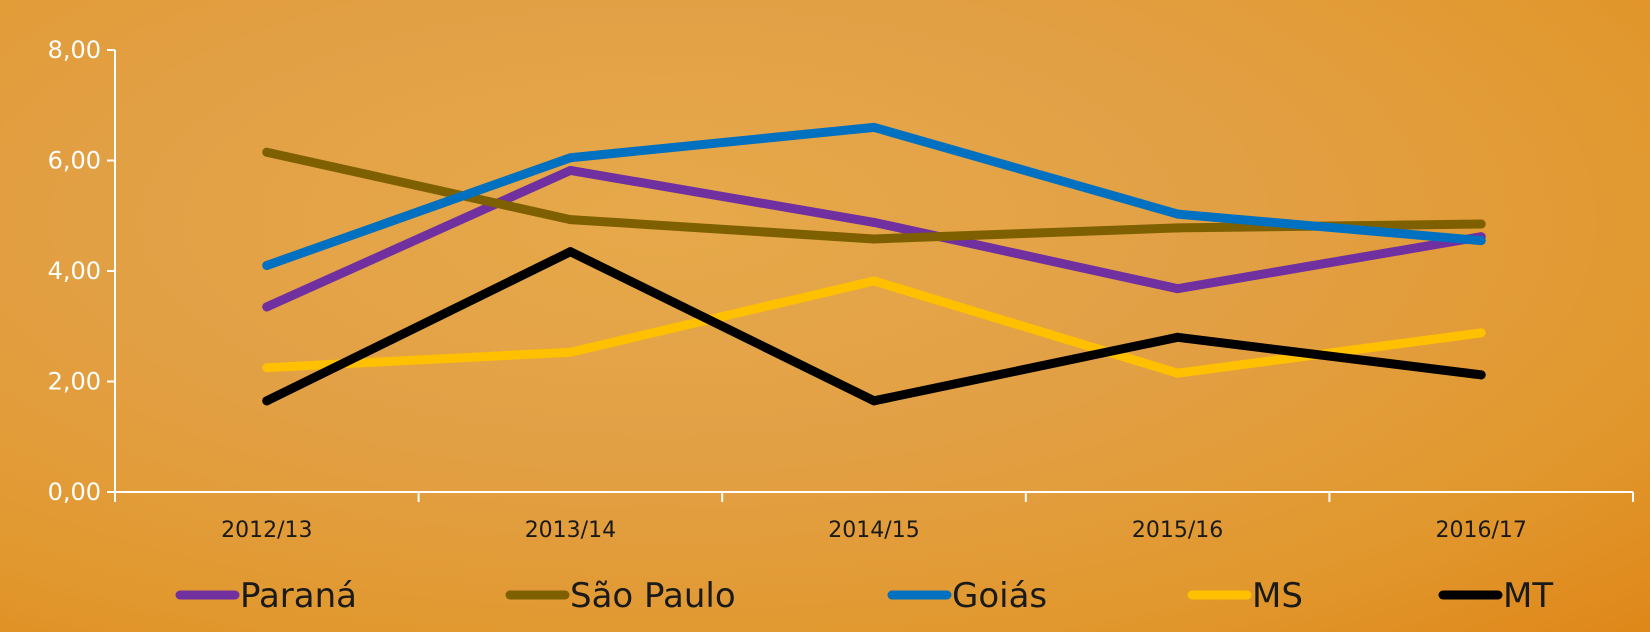 Image resolution: width=1650 pixels, height=632 pixels. What do you see at coordinates (74, 161) in the screenshot?
I see `y-tick-label: 6,00` at bounding box center [74, 161].